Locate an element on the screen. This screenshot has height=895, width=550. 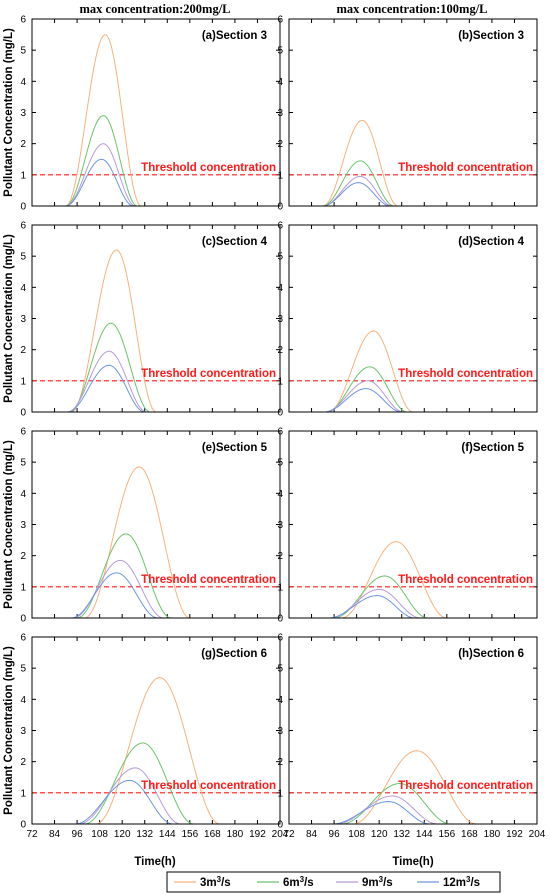
legend-label: 9m3/s is located at coordinates (377, 882).